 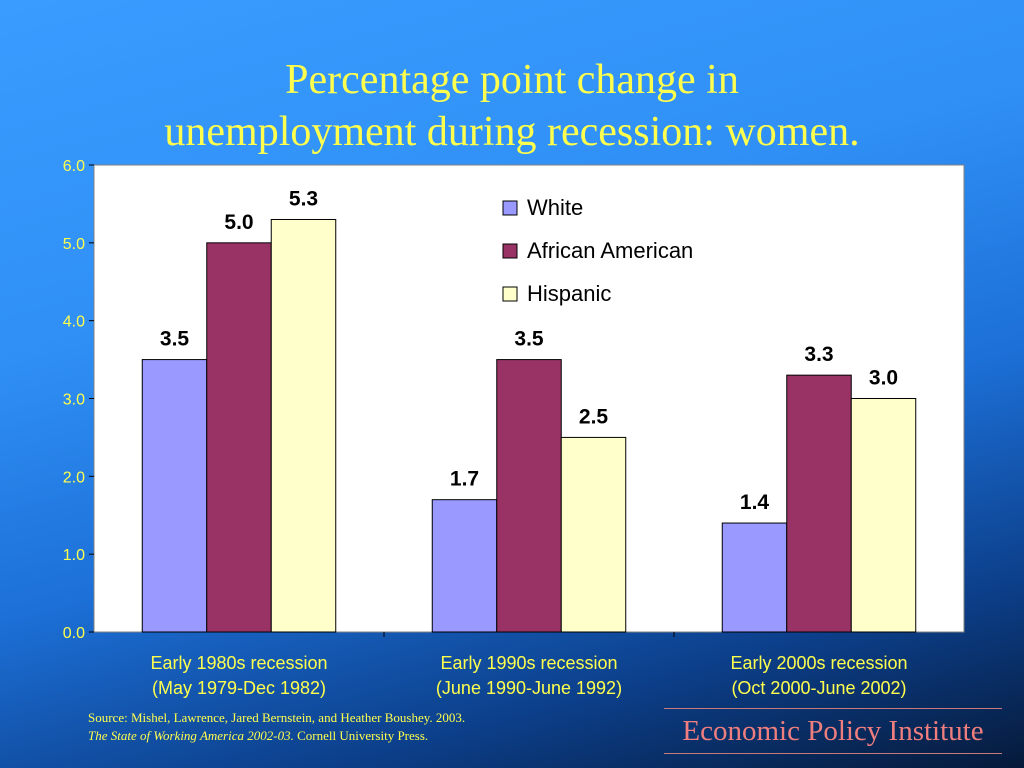 I want to click on x-tick-label: Early 2000s recession, so click(x=818, y=663).